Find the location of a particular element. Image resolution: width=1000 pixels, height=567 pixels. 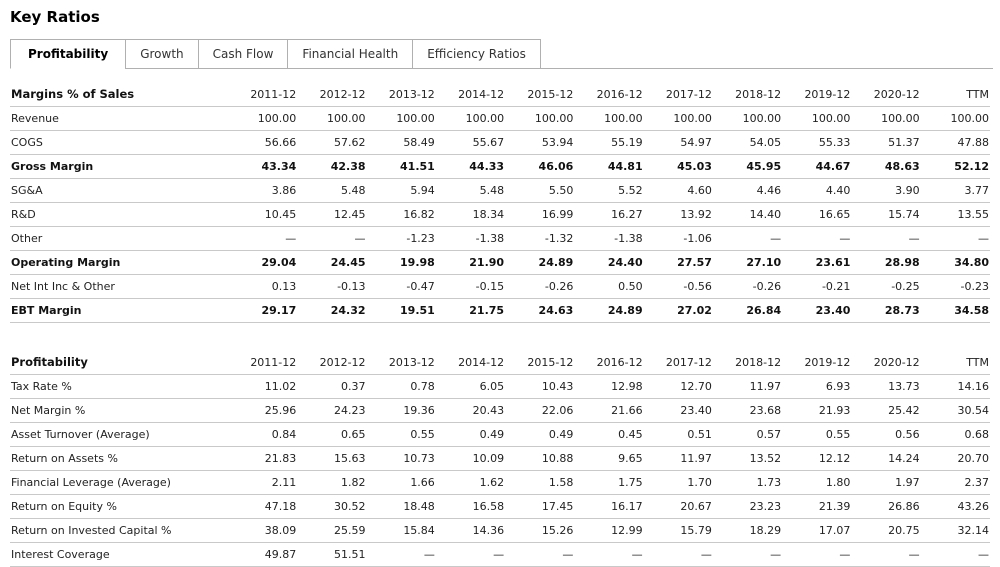

value-cell: 38.09 is located at coordinates (263, 530).